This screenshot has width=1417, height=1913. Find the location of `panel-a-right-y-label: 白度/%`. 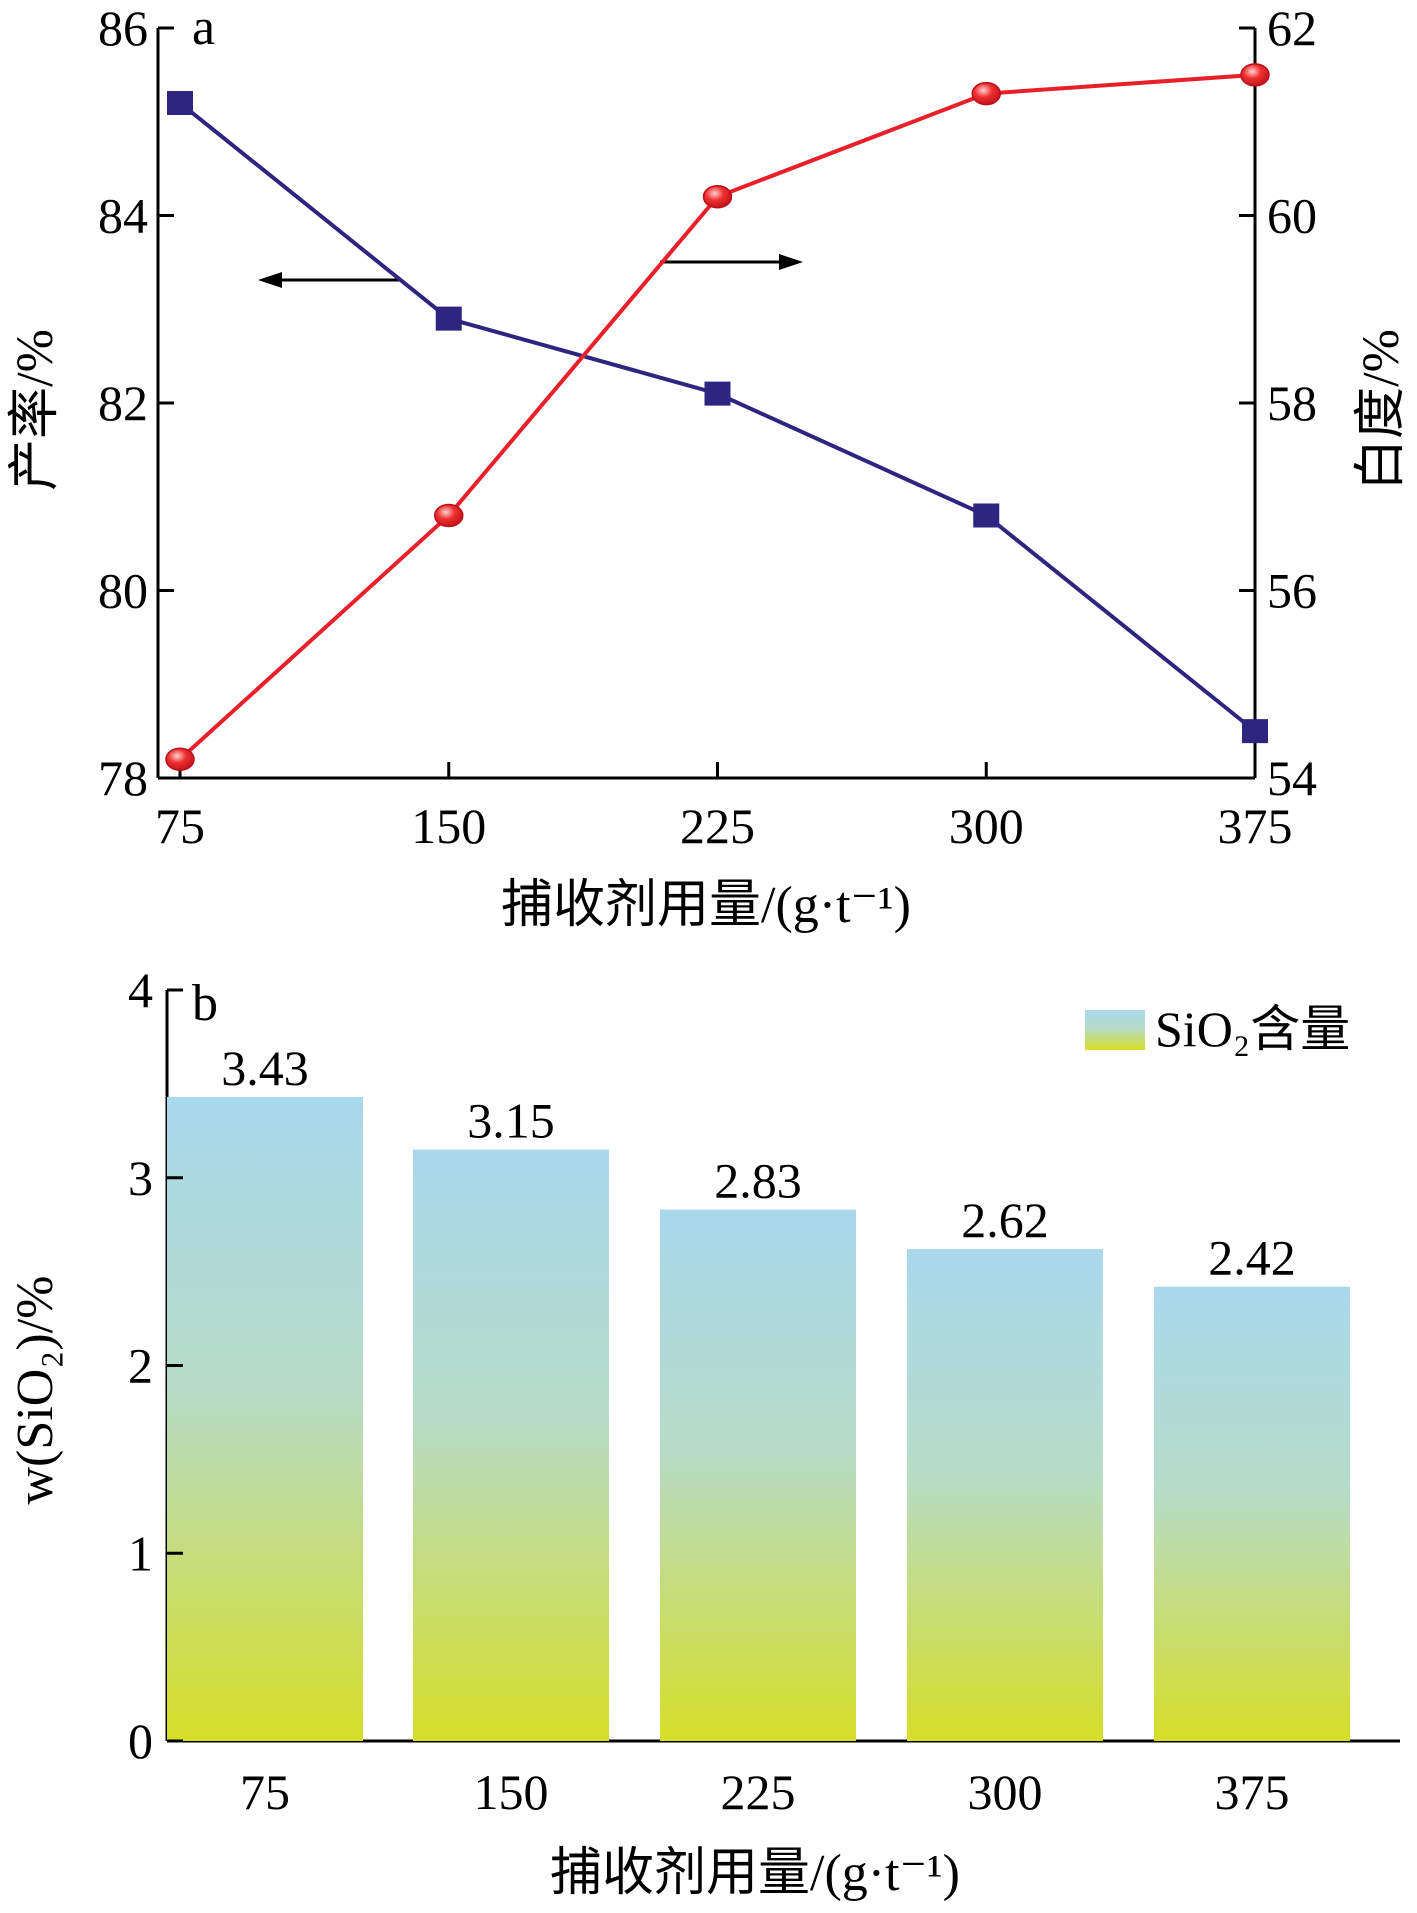

panel-a-right-y-label: 白度/% is located at coordinates (1381, 410).